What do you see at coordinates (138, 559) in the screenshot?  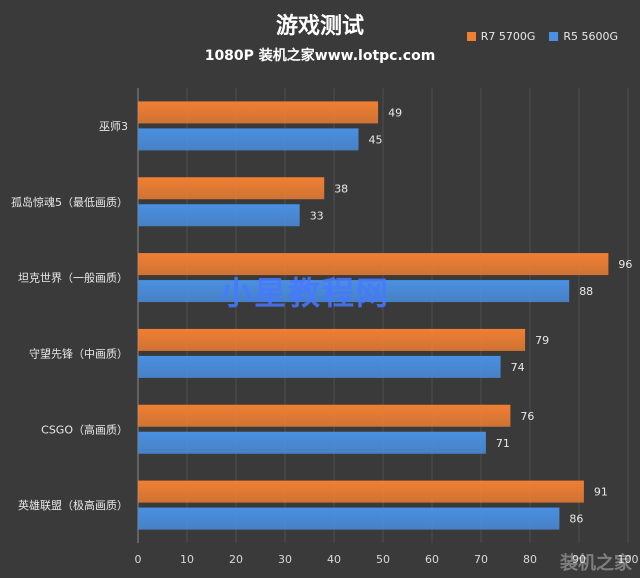 I see `x-tick-label: 0` at bounding box center [138, 559].